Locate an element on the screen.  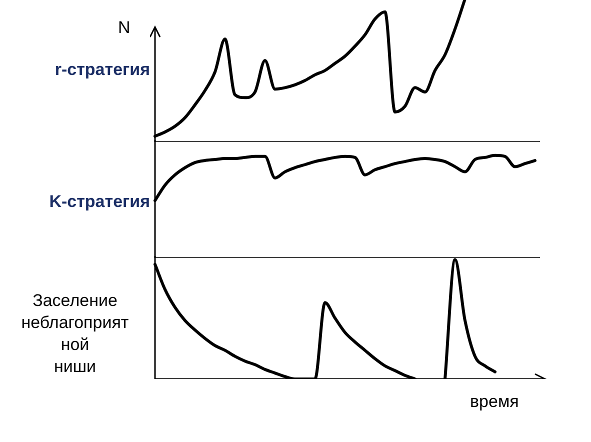
text: Заселение неблагоприят ной ниши is located at coordinates (75, 334).